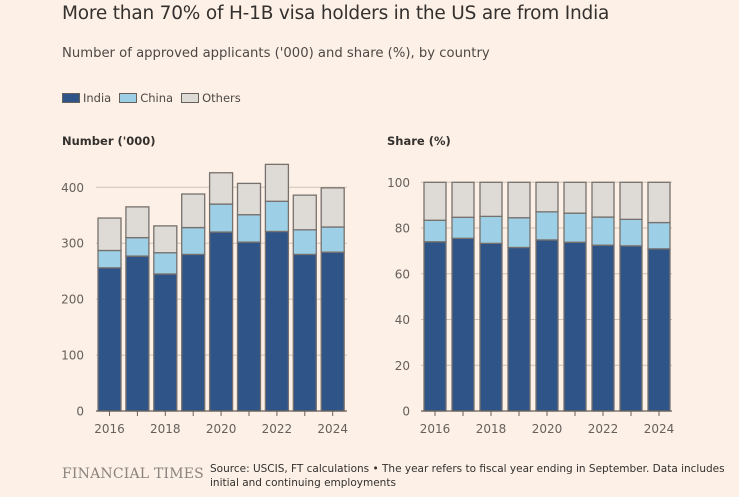 The width and height of the screenshot is (739, 497). I want to click on share-bar-china-2021, so click(575, 227).